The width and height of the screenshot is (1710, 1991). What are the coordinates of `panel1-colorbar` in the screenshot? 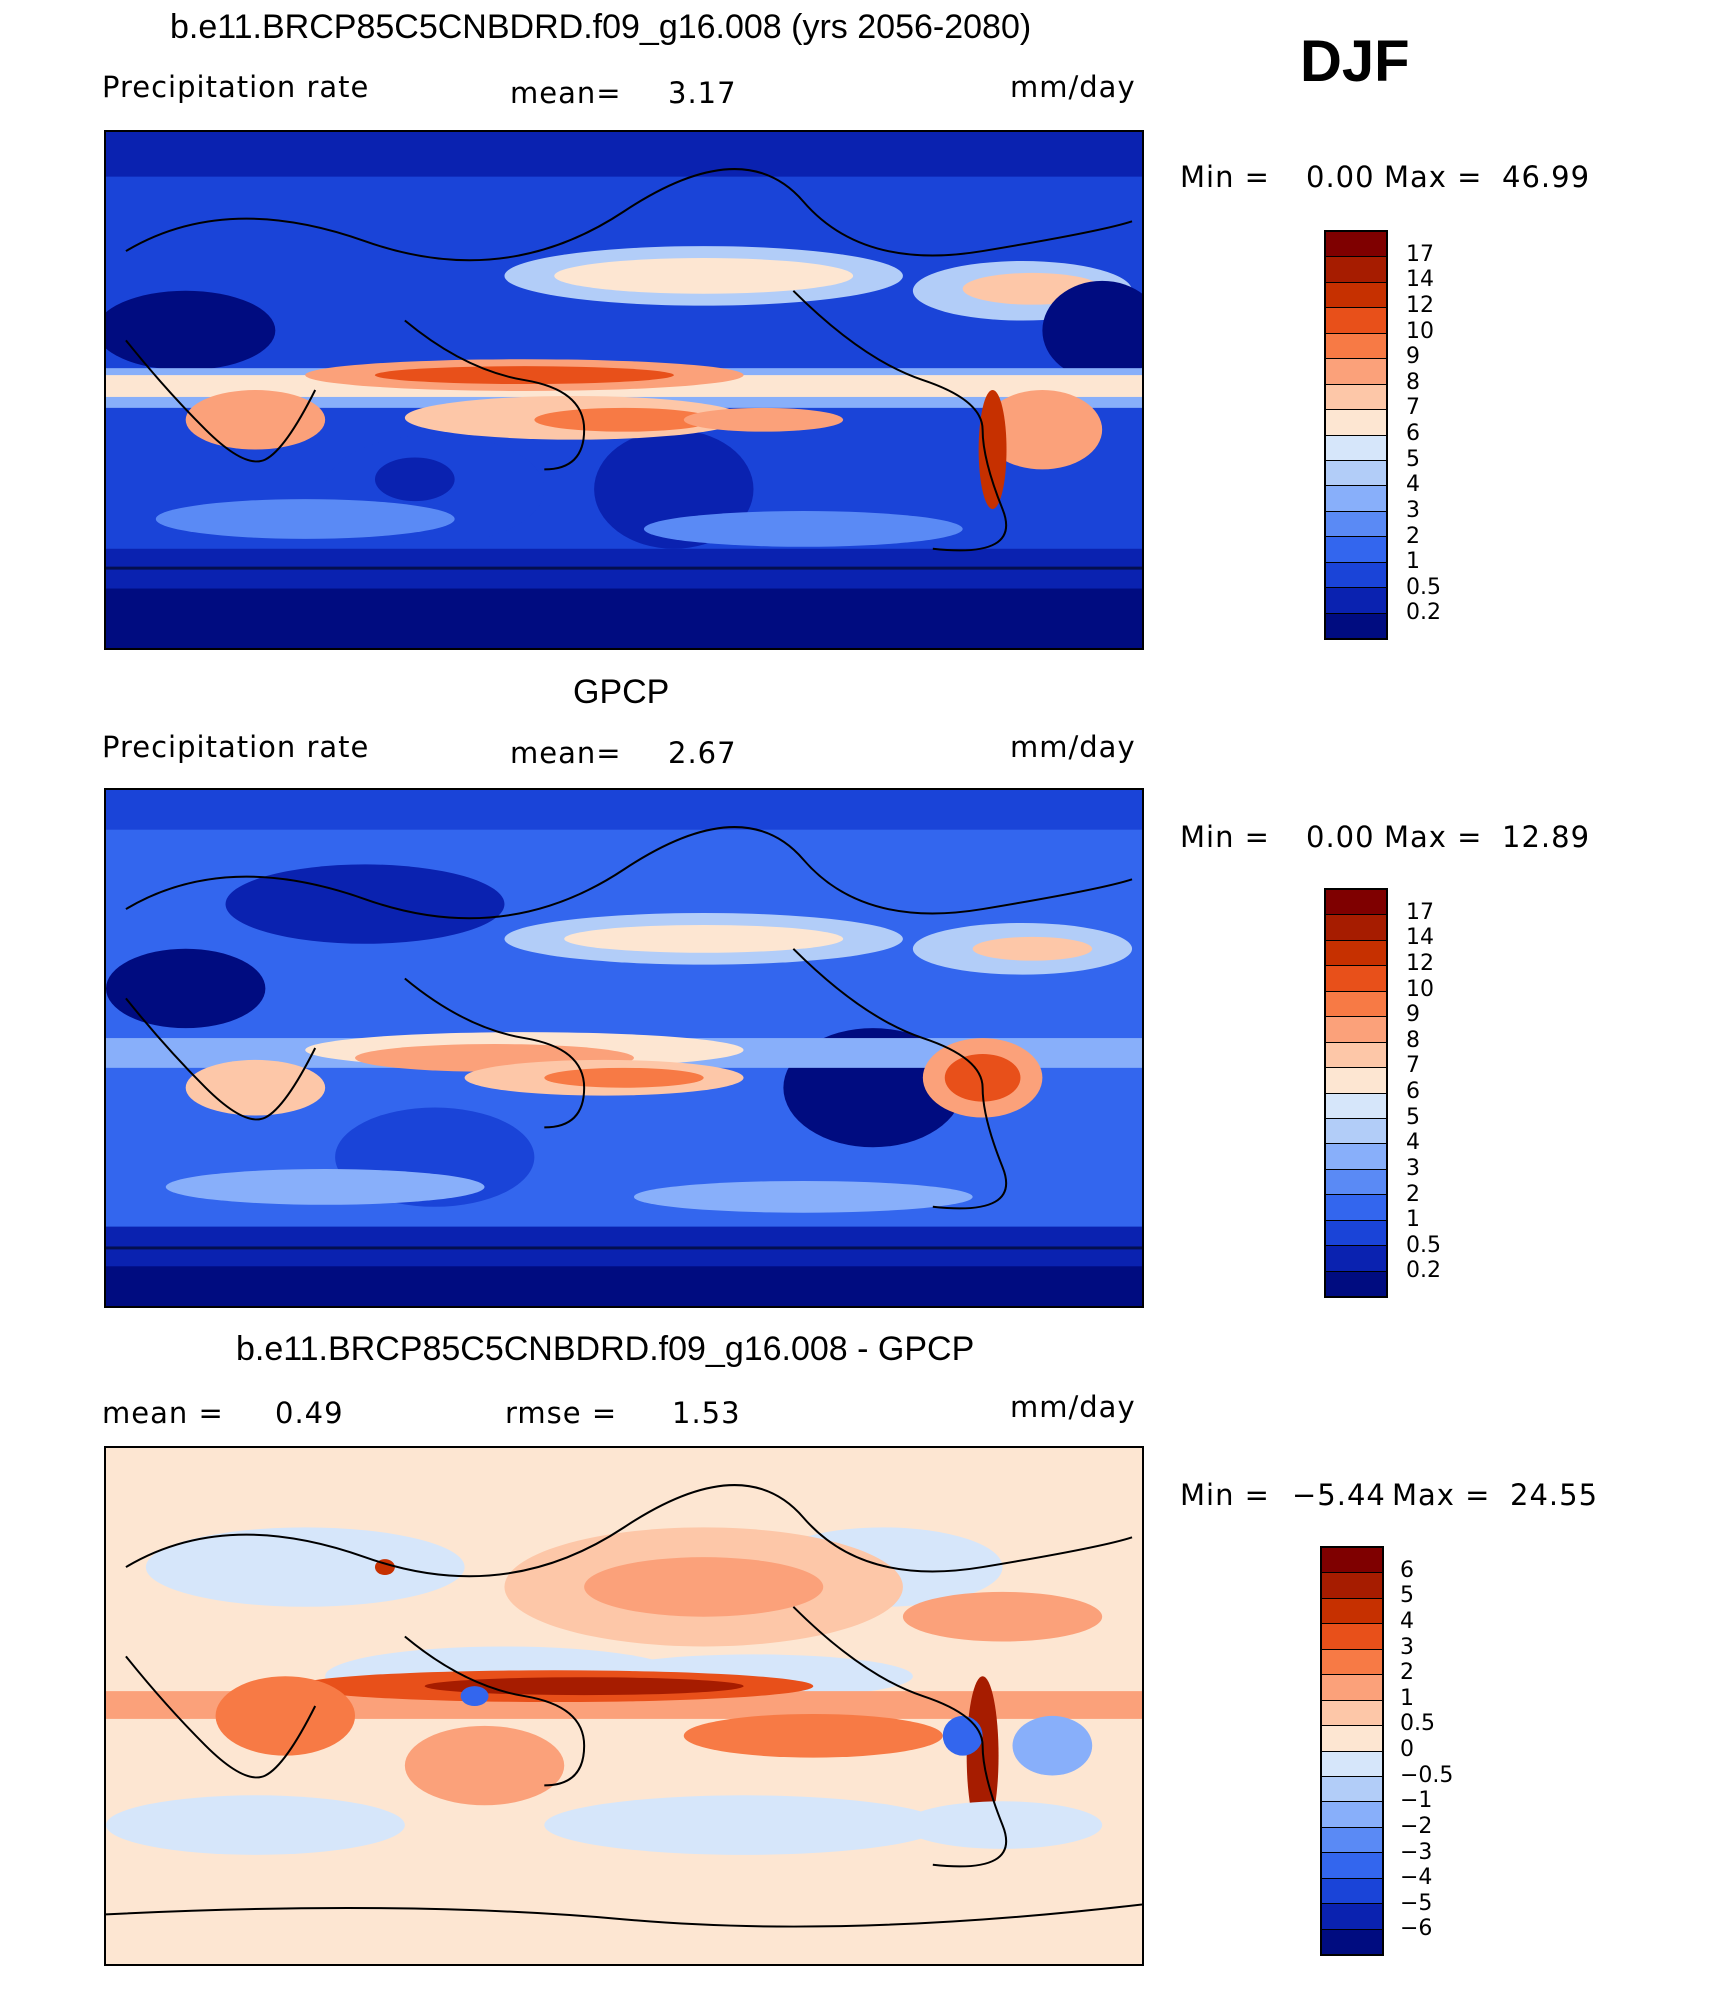 It's located at (1356, 435).